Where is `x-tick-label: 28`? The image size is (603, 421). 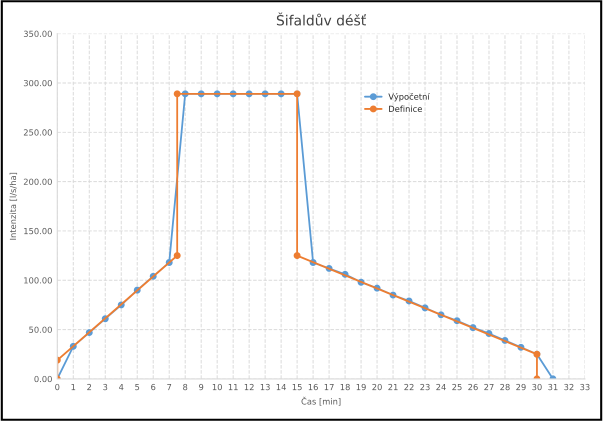
x-tick-label: 28 is located at coordinates (505, 387).